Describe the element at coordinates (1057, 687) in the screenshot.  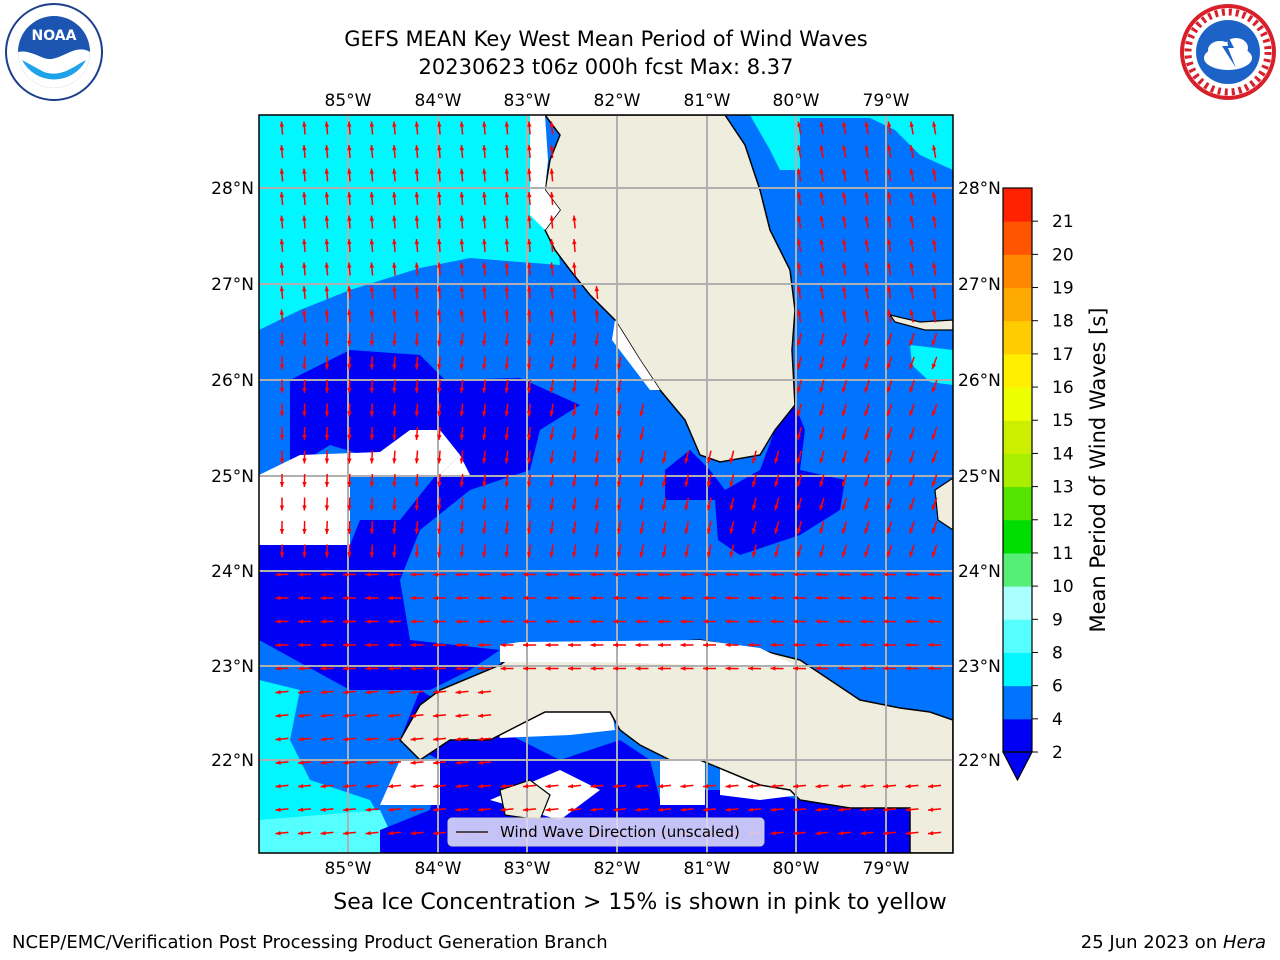
I see `colorbar-tick-label: 6` at that location.